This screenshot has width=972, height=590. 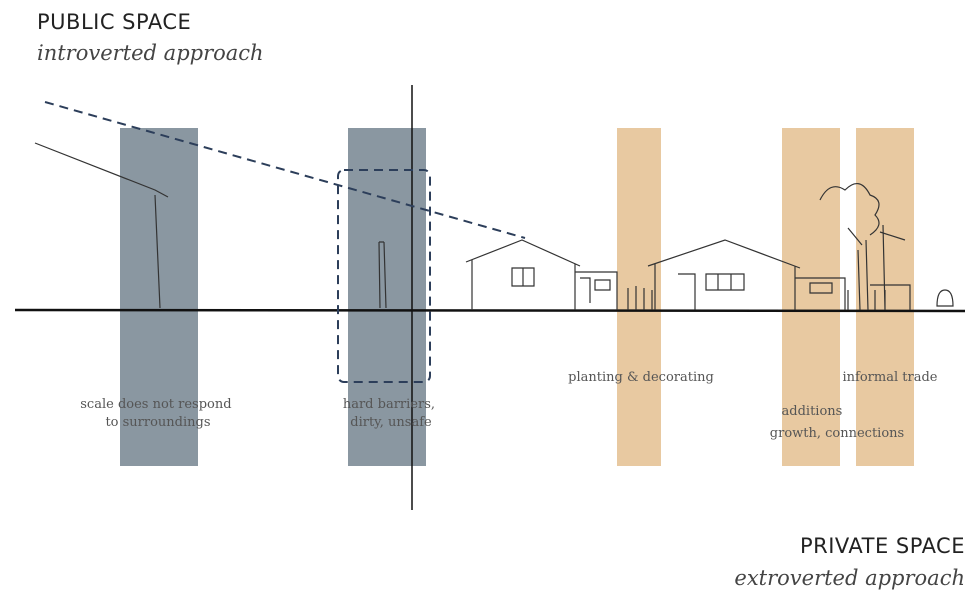 I want to click on car, so click(x=945, y=298).